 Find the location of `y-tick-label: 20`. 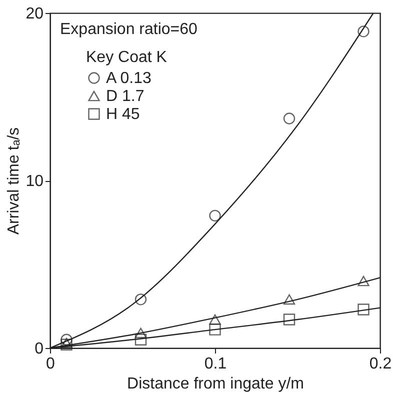

y-tick-label: 20 is located at coordinates (35, 14).